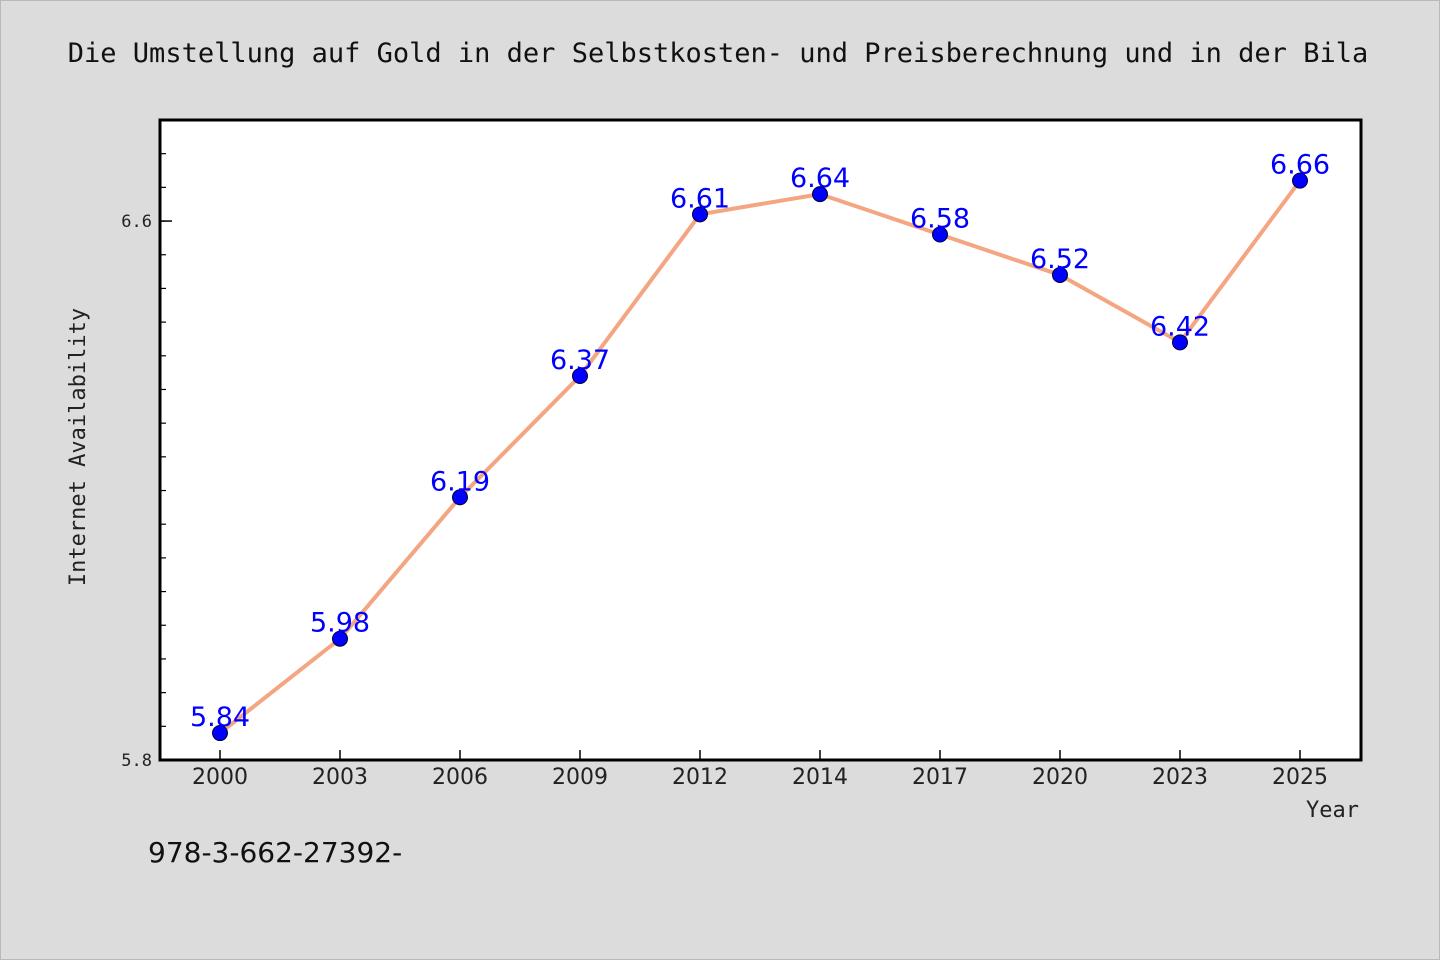 The height and width of the screenshot is (960, 1440). What do you see at coordinates (220, 717) in the screenshot?
I see `data-label: 5.84` at bounding box center [220, 717].